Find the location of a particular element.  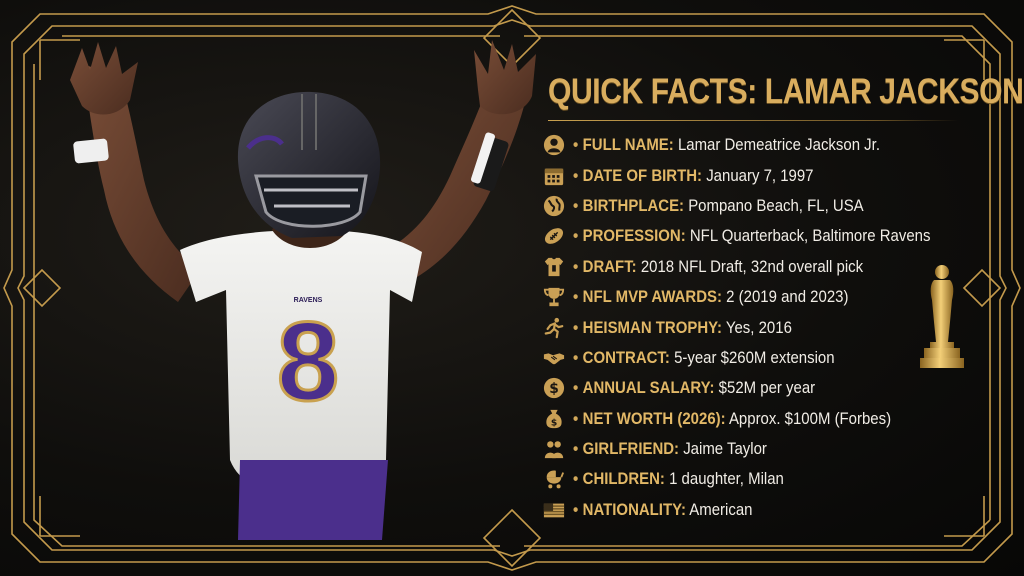

fact-annual-salary: $ • ANNUAL SALARY: $52M per year is located at coordinates (760, 388).